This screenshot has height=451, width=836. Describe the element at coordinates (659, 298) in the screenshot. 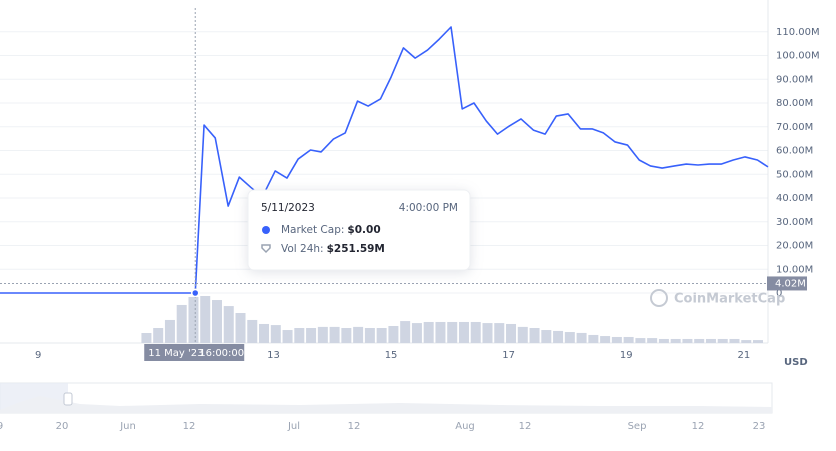

I see `watermark-logo` at that location.